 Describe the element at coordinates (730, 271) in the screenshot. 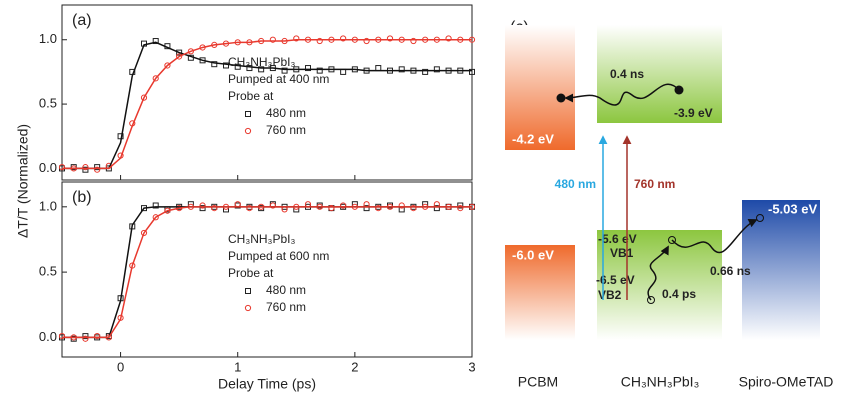

I see `transfer-label: 0.66 ns` at that location.